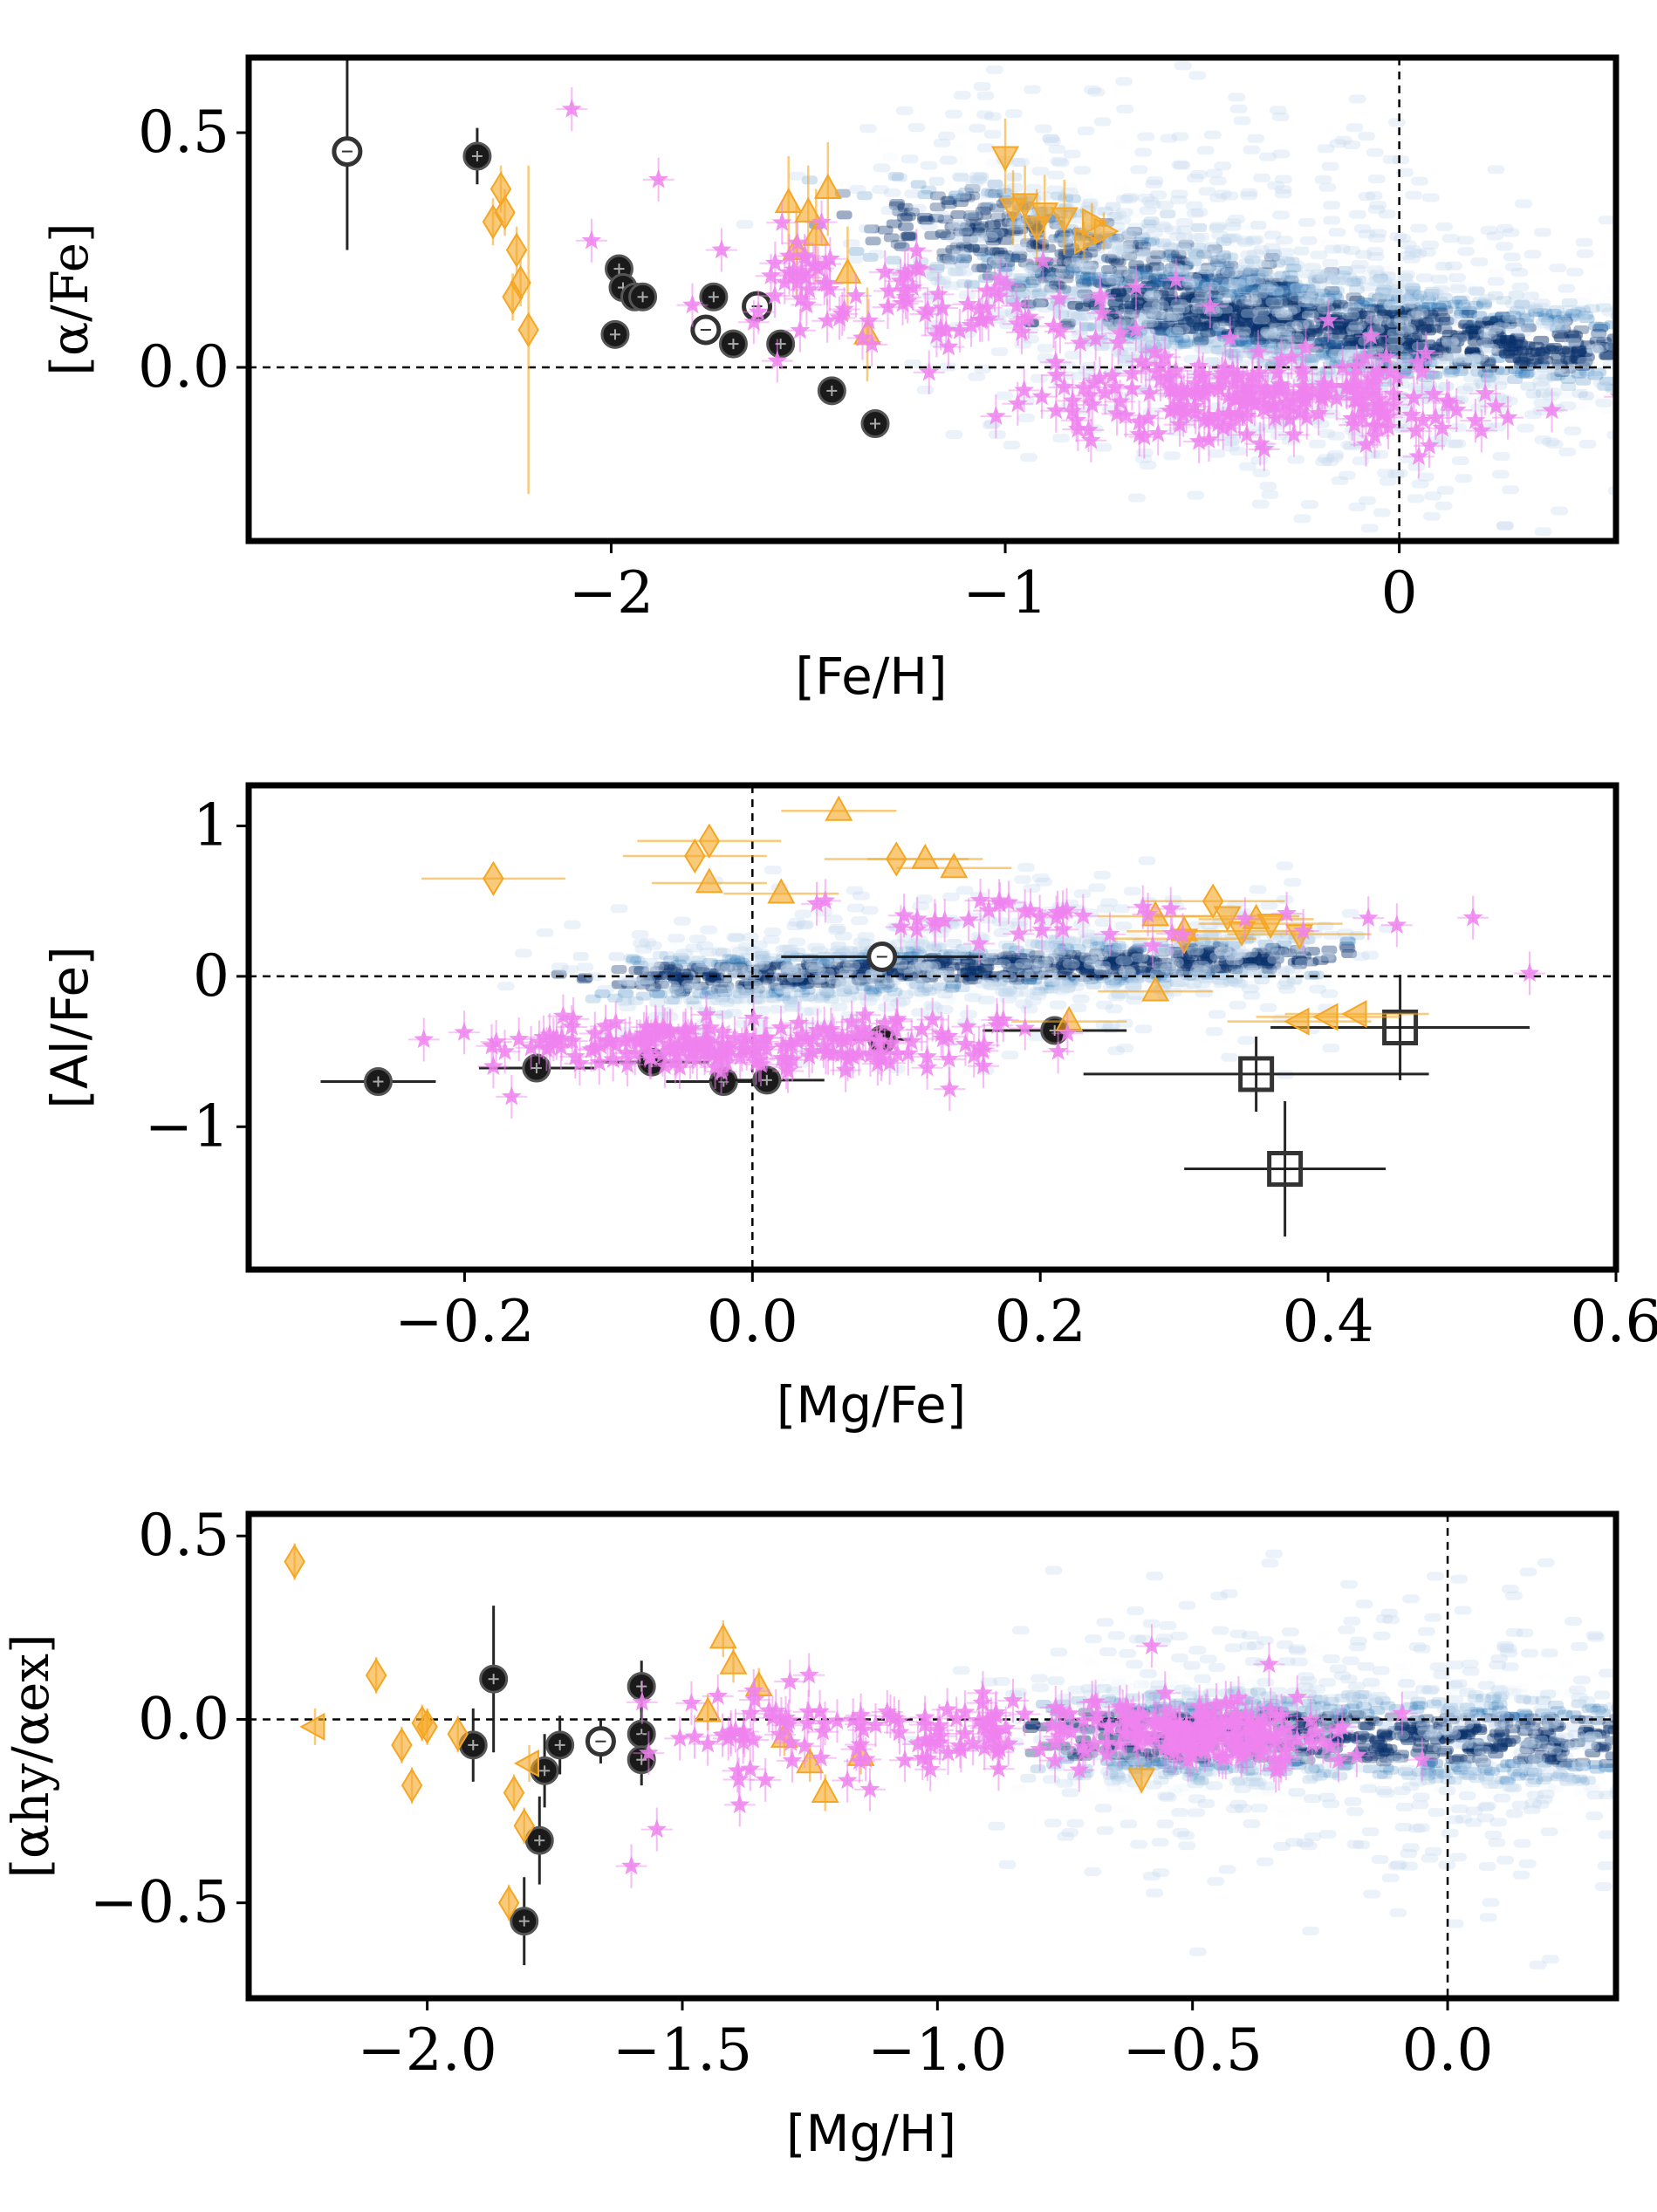 The width and height of the screenshot is (1657, 2212). What do you see at coordinates (511, 330) in the screenshot?
I see `series-orange-diamonds` at bounding box center [511, 330].